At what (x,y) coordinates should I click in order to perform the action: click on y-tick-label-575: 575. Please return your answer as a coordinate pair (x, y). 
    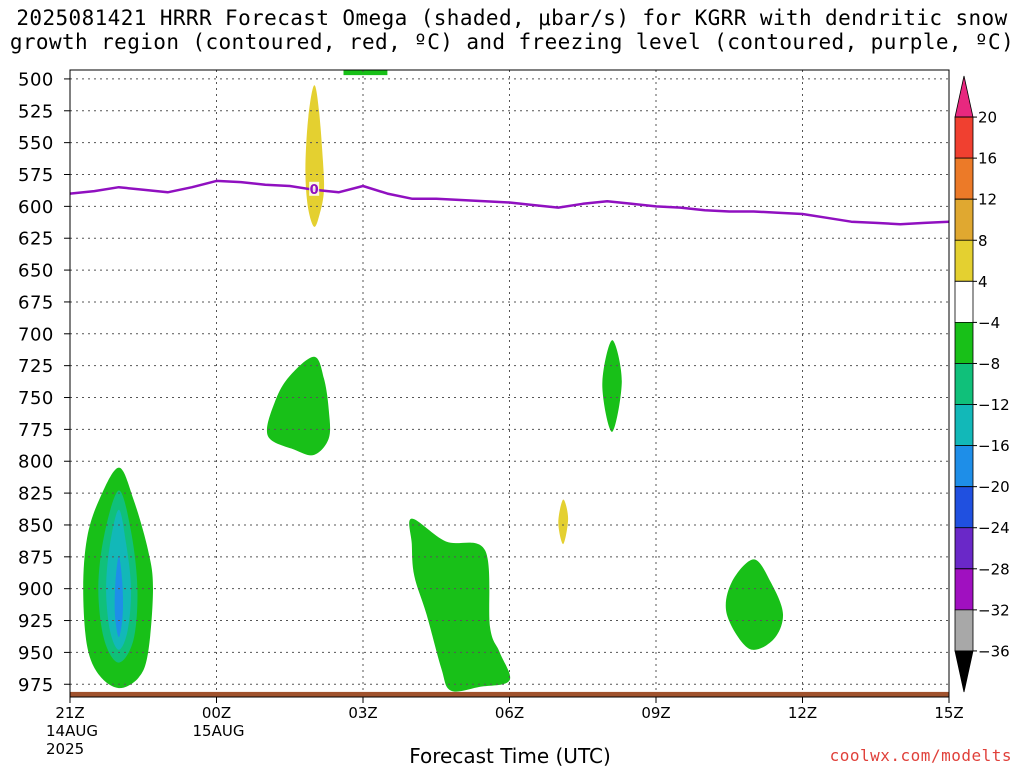
    Looking at the image, I should click on (36, 175).